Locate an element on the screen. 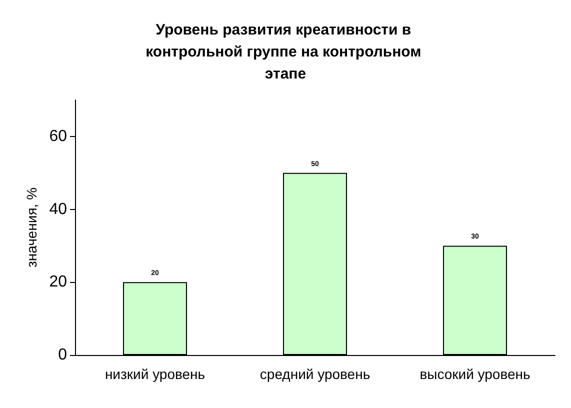 The image size is (571, 408). chart-title: Уровень развития креативности в контрольной группе на контрольном этапе is located at coordinates (286, 52).